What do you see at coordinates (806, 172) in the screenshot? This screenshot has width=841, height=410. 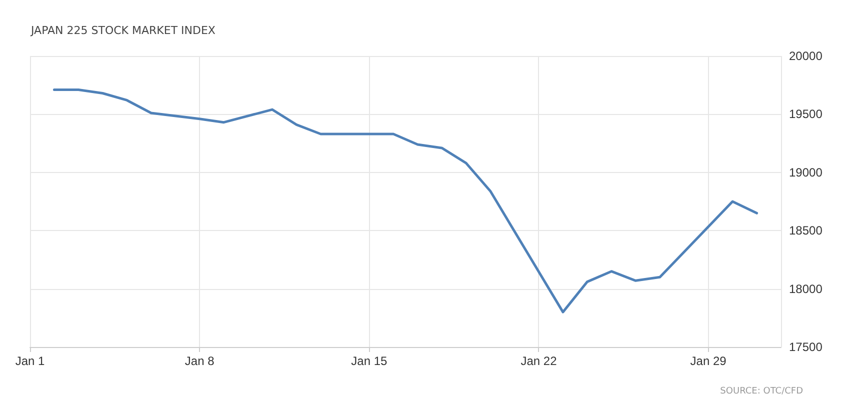 I see `y-tick-label: 19000` at bounding box center [806, 172].